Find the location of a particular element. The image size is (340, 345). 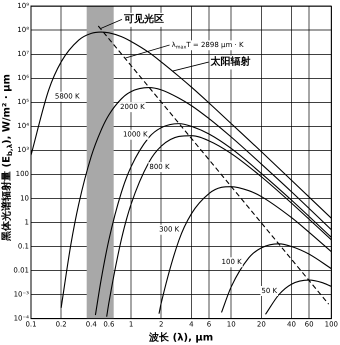

annotation: 太阳辐射 is located at coordinates (230, 62).